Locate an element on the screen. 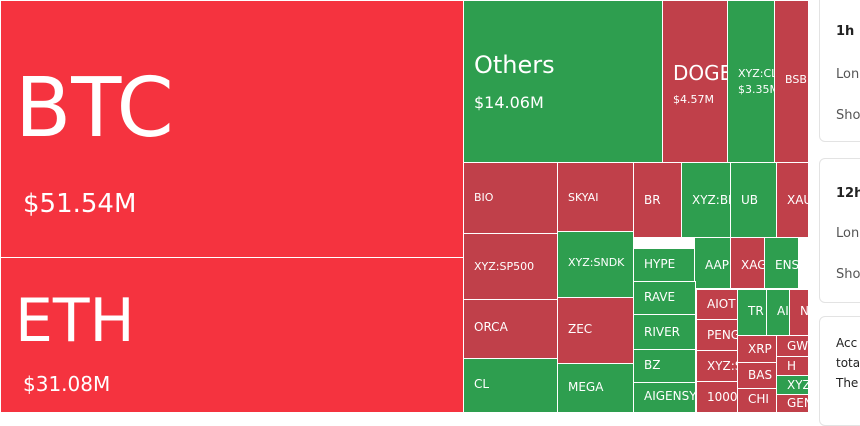 The height and width of the screenshot is (426, 860). tile: XYZ:SP500 is located at coordinates (510, 266).